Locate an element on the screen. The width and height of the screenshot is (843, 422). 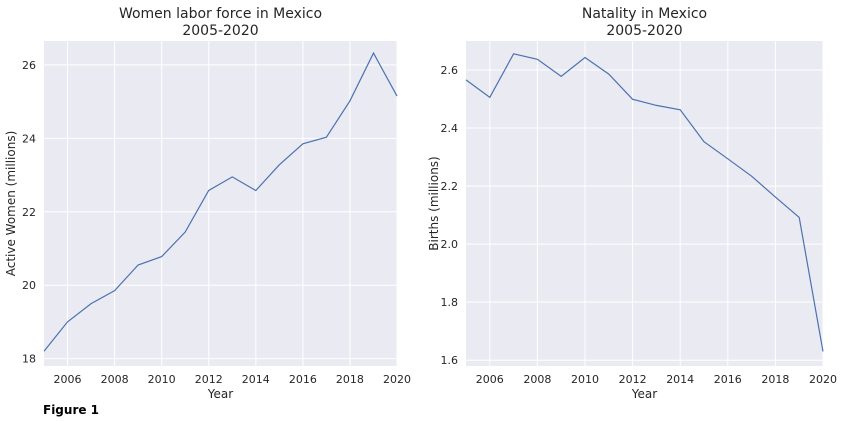
y-tick-label: 24 is located at coordinates (29, 138).